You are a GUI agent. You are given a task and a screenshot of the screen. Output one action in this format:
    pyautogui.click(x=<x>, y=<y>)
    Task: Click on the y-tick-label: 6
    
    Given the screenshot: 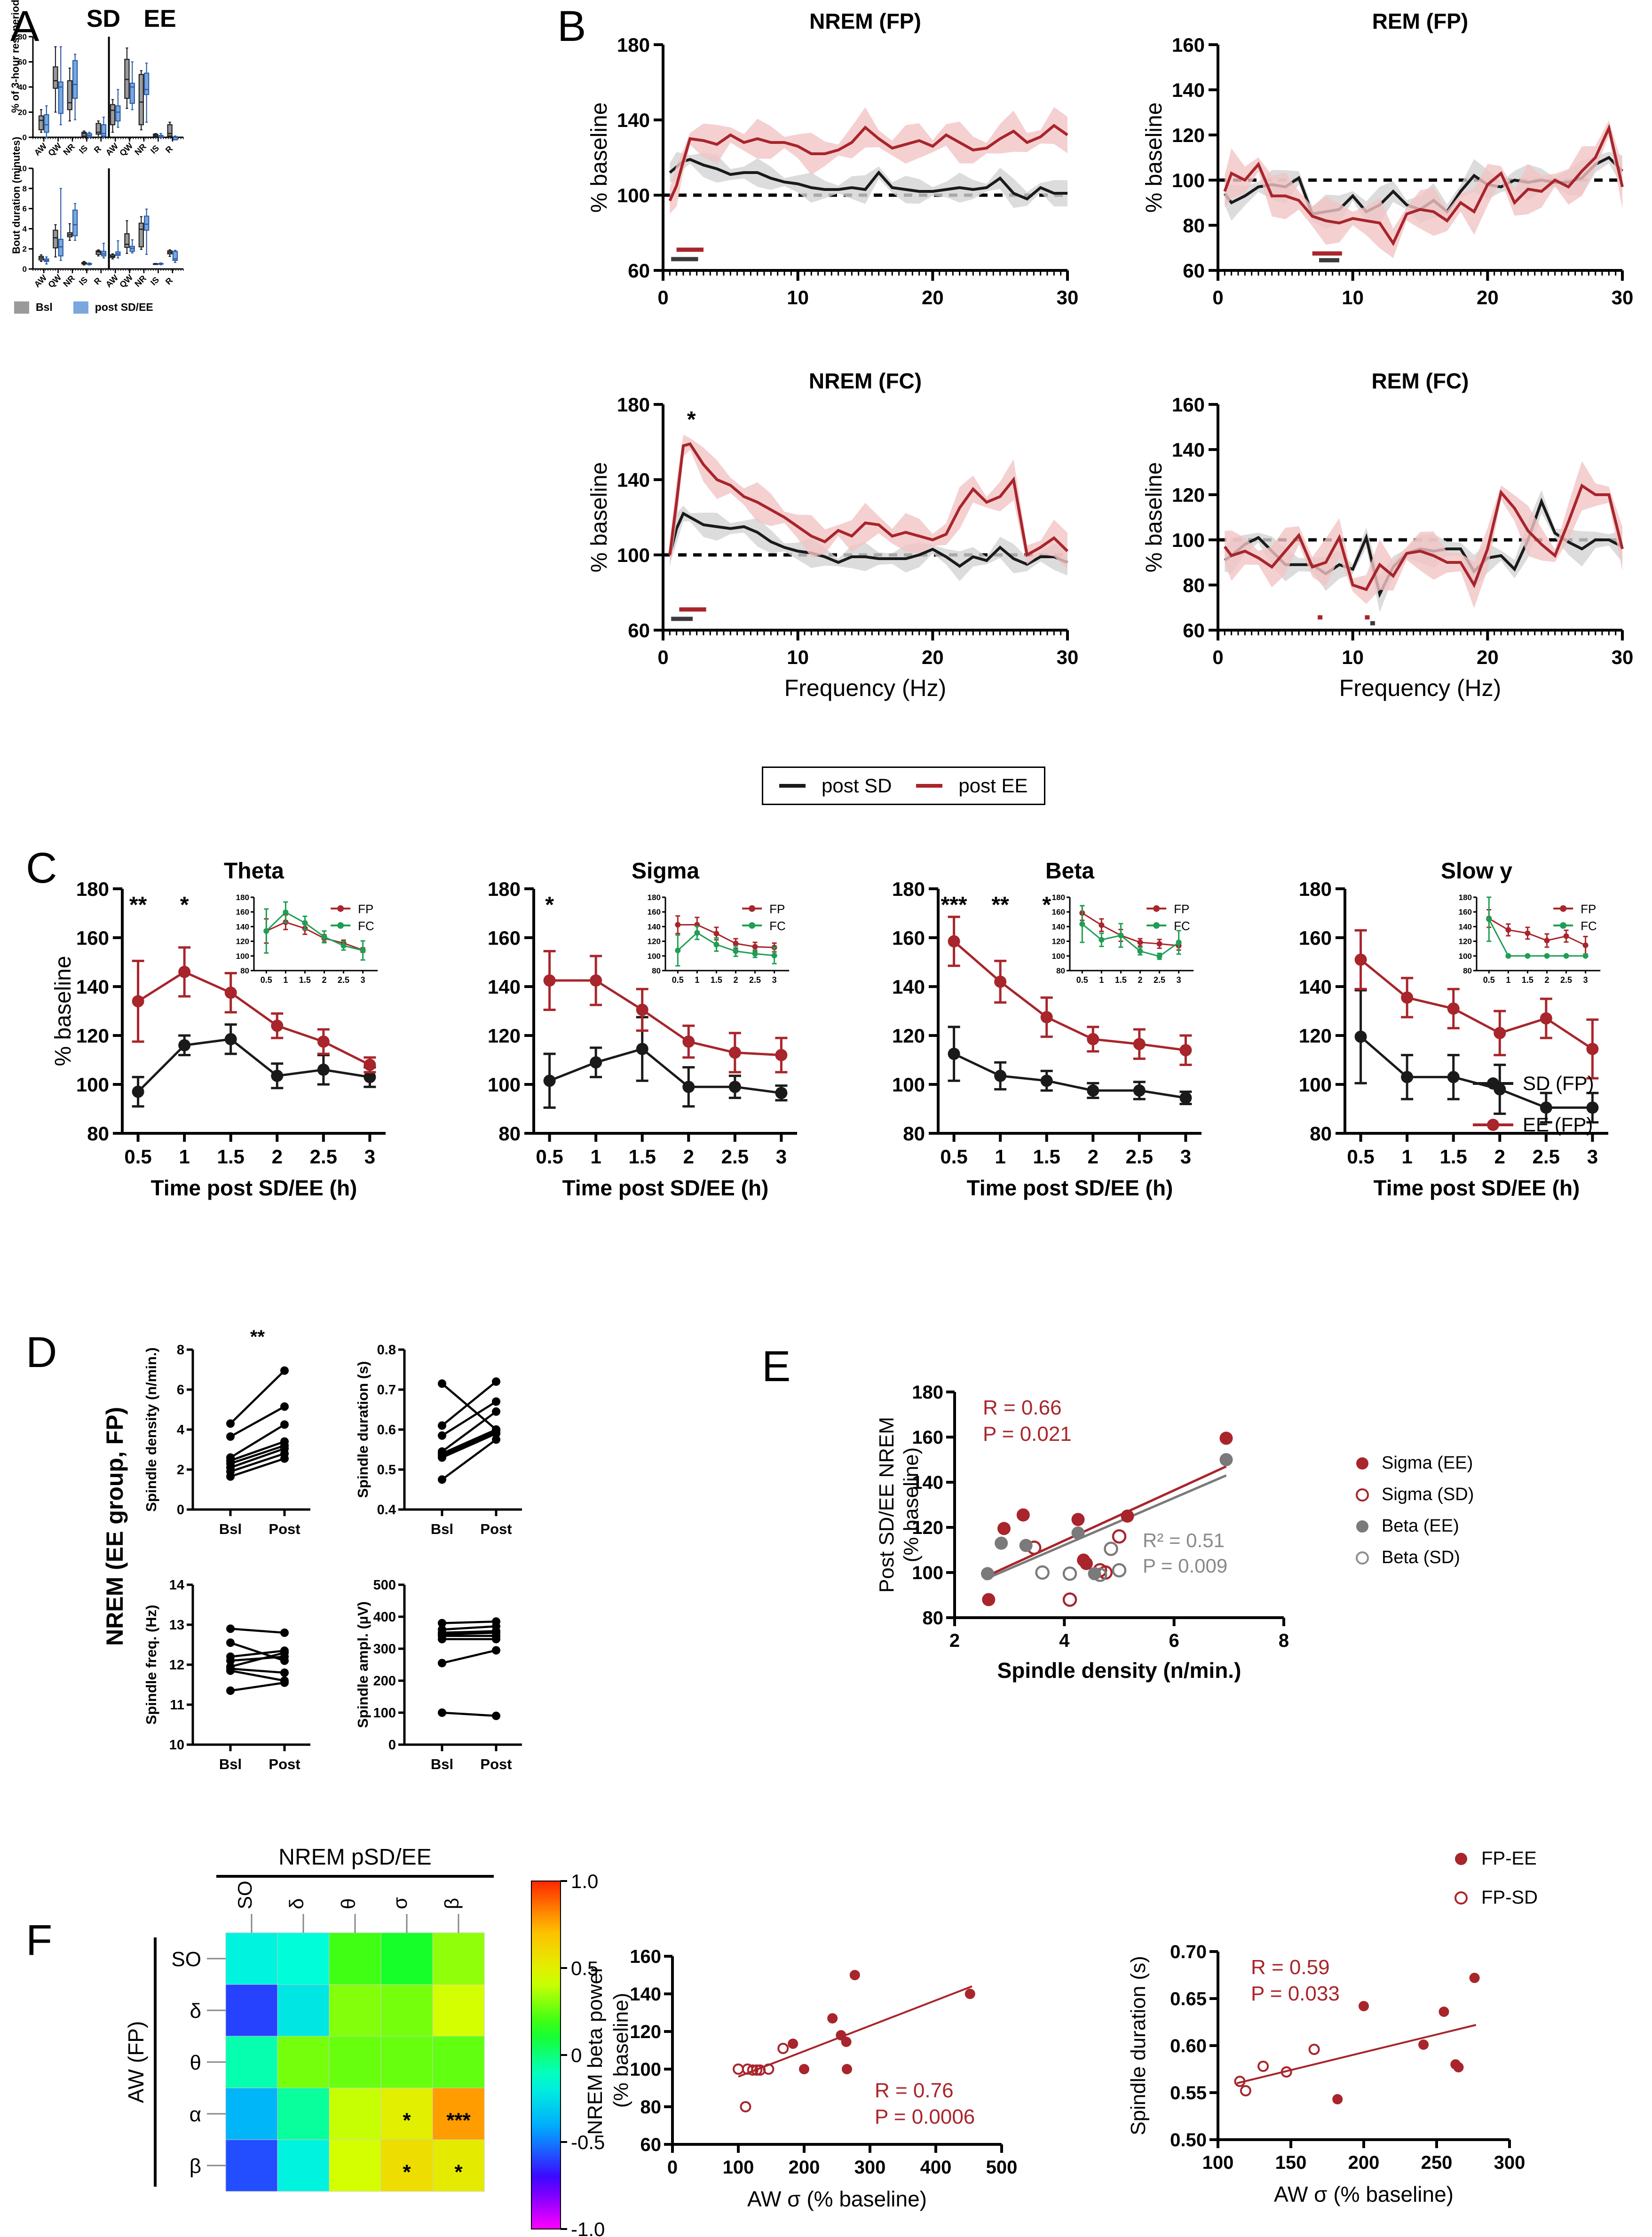 What is the action you would take?
    pyautogui.click(x=180, y=1390)
    